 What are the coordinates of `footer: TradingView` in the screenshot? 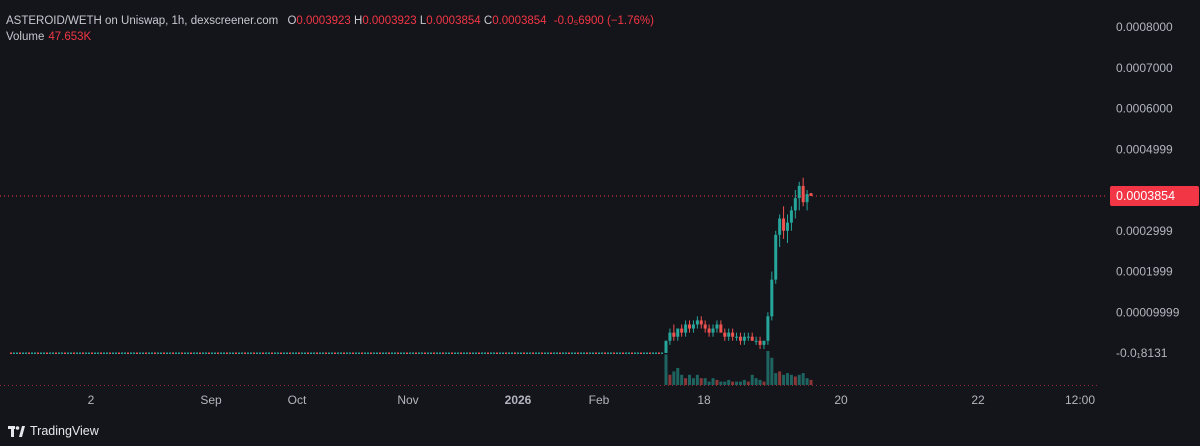 It's located at (600, 432).